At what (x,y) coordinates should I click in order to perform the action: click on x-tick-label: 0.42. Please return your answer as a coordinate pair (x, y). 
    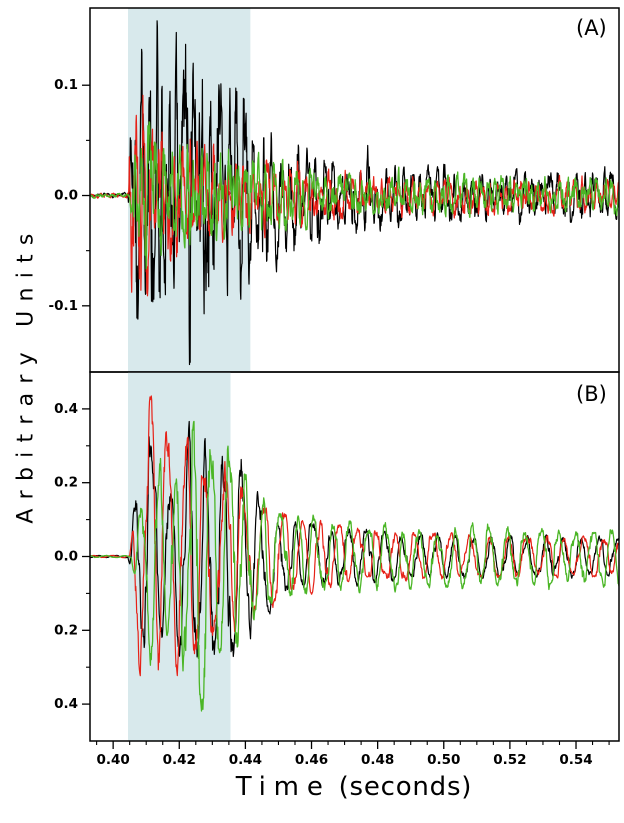
    Looking at the image, I should click on (179, 760).